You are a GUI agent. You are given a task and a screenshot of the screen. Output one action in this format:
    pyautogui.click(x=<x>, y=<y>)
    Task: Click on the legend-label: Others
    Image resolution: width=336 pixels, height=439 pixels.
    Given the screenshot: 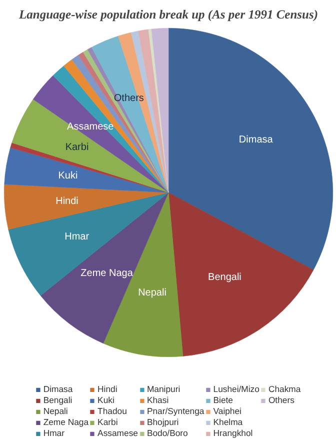 What is the action you would take?
    pyautogui.click(x=281, y=400)
    